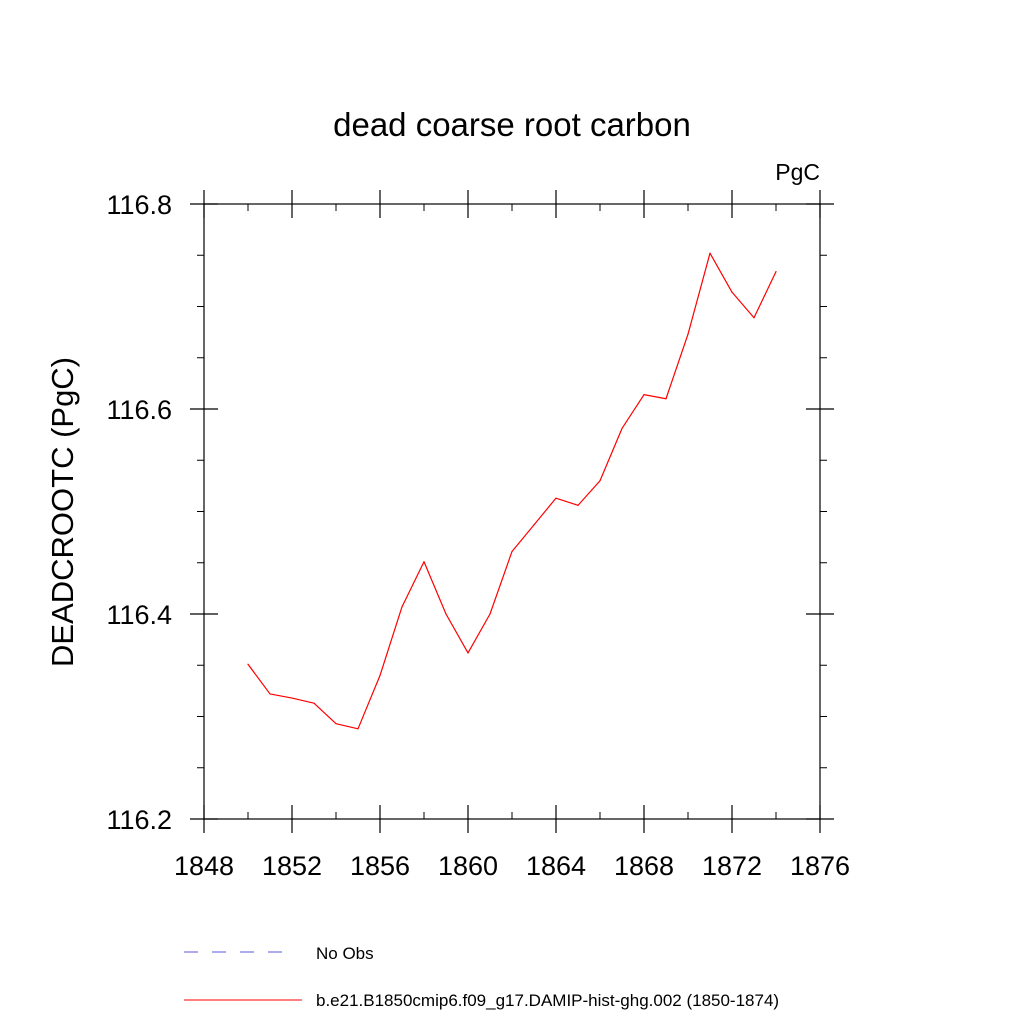 The width and height of the screenshot is (1024, 1024). Describe the element at coordinates (139, 410) in the screenshot. I see `y-tick-label: 116.6` at that location.